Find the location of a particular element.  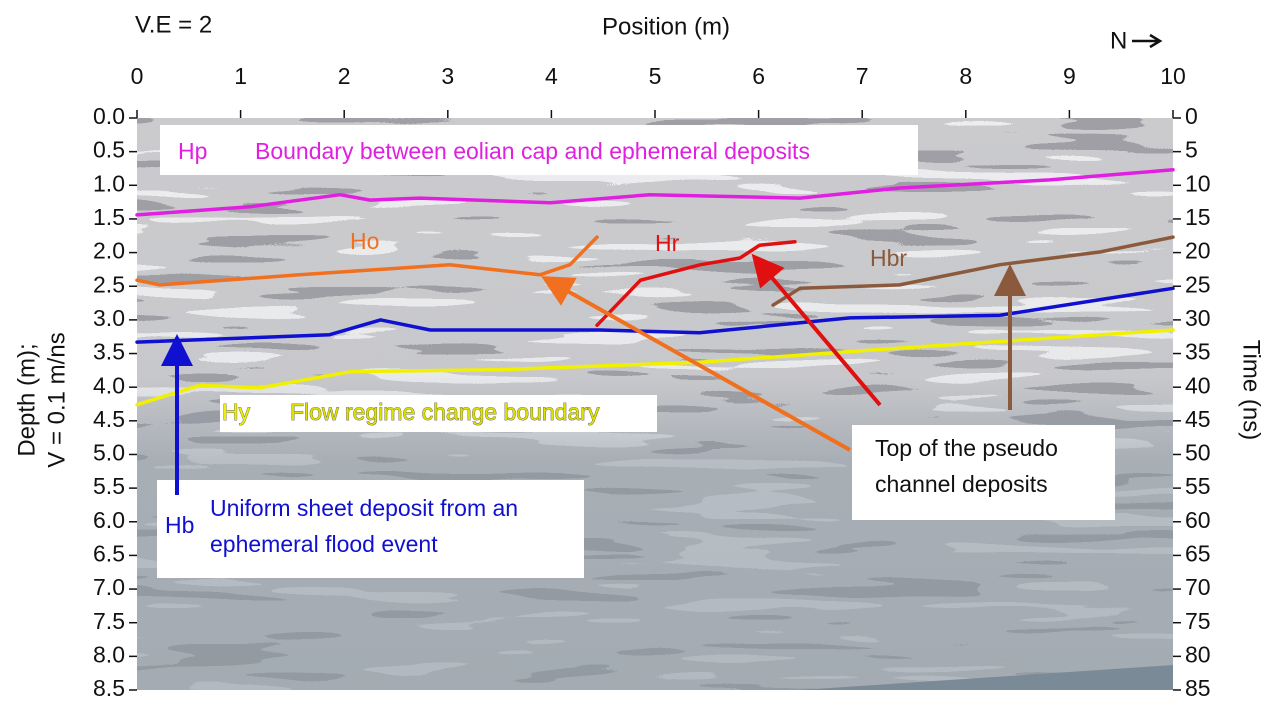

y-tick-label: 7.5 is located at coordinates (109, 621).